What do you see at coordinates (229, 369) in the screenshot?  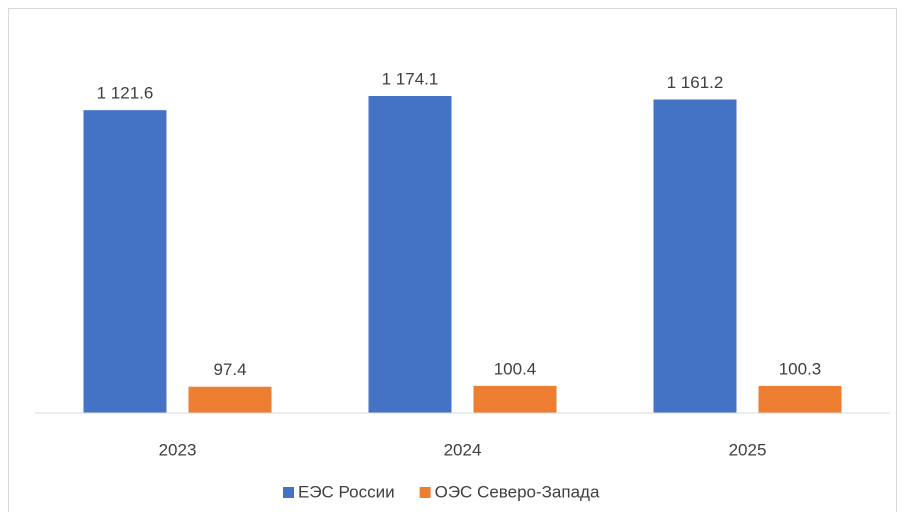 I see `data-label: 97.4` at bounding box center [229, 369].